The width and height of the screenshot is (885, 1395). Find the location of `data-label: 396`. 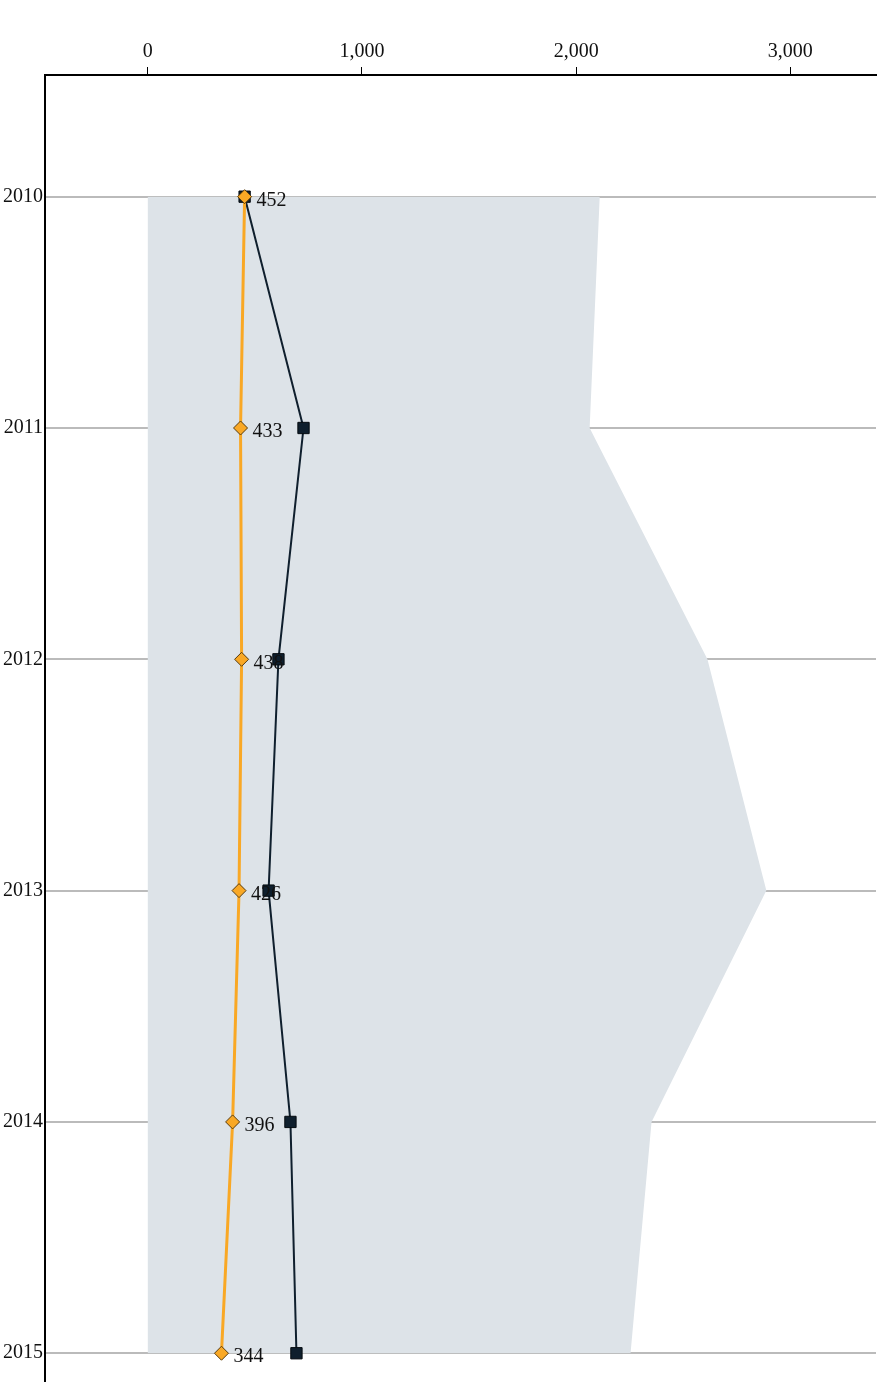

data-label: 396 is located at coordinates (259, 1124).